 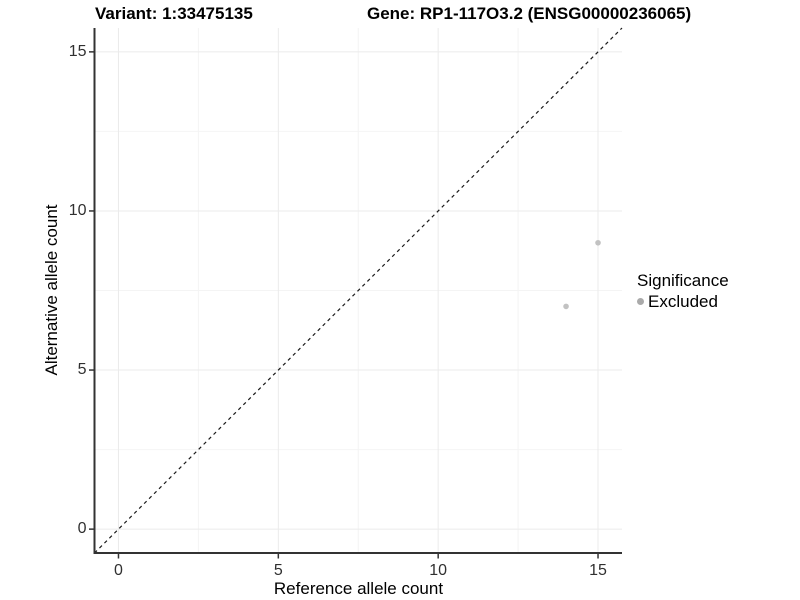 What do you see at coordinates (118, 570) in the screenshot?
I see `x-tick-label-0: 0` at bounding box center [118, 570].